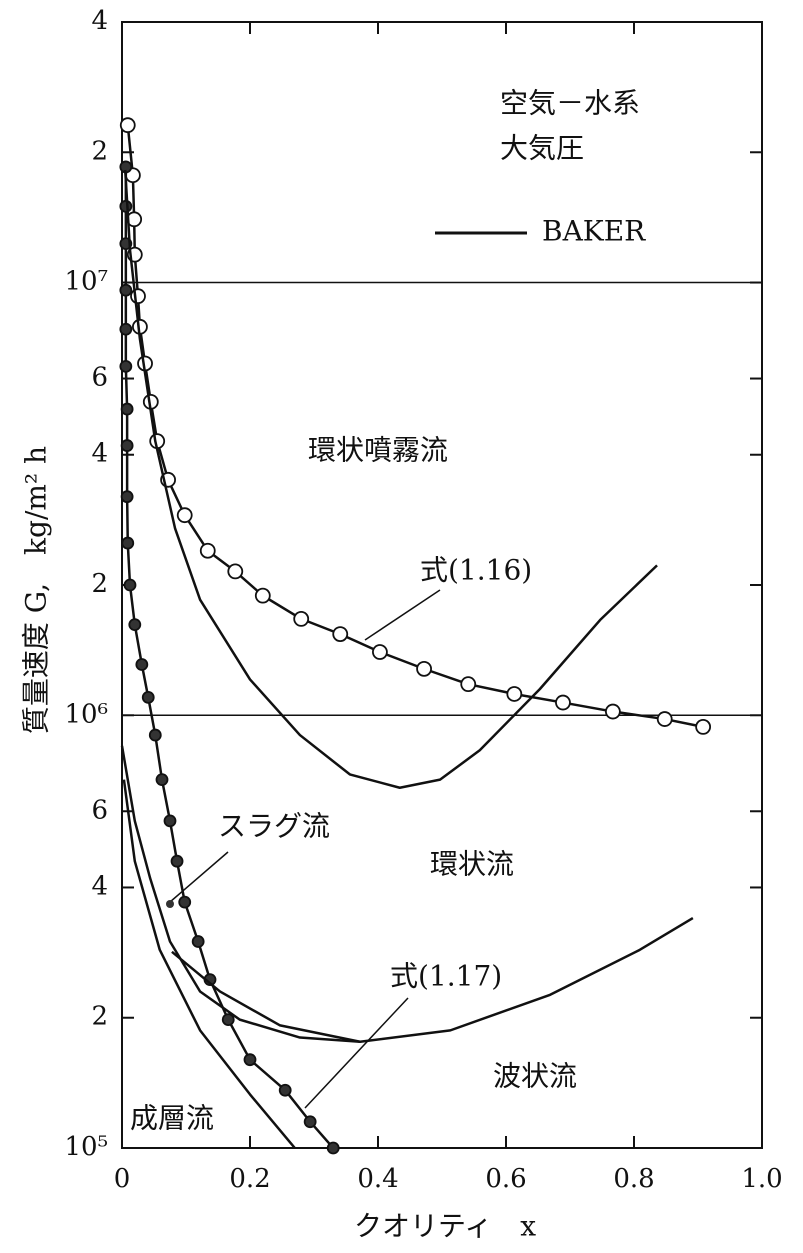 This screenshot has width=803, height=1253. What do you see at coordinates (274, 826) in the screenshot?
I see `annotation: スラグ流` at bounding box center [274, 826].